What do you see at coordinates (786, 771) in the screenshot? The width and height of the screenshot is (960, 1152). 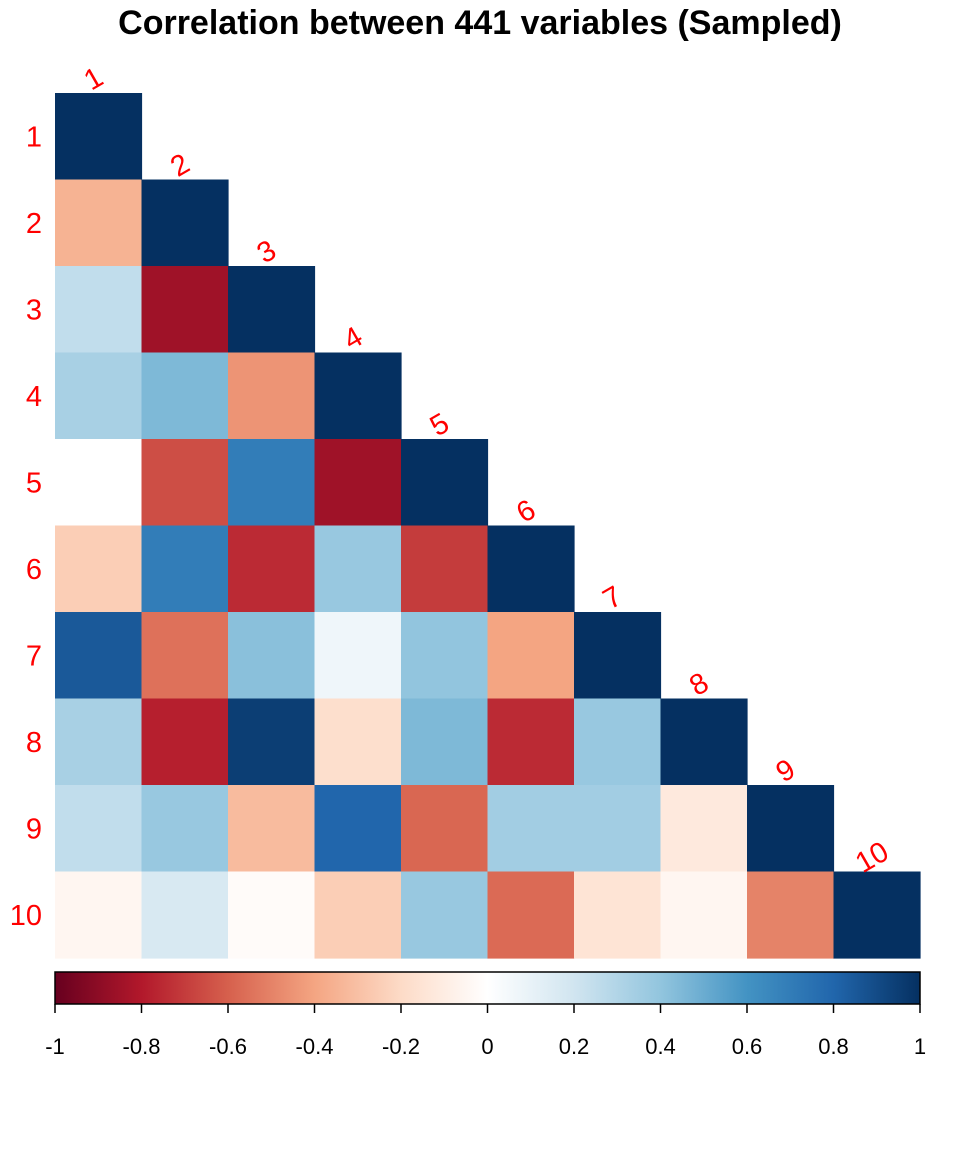 I see `column-label: 9` at bounding box center [786, 771].